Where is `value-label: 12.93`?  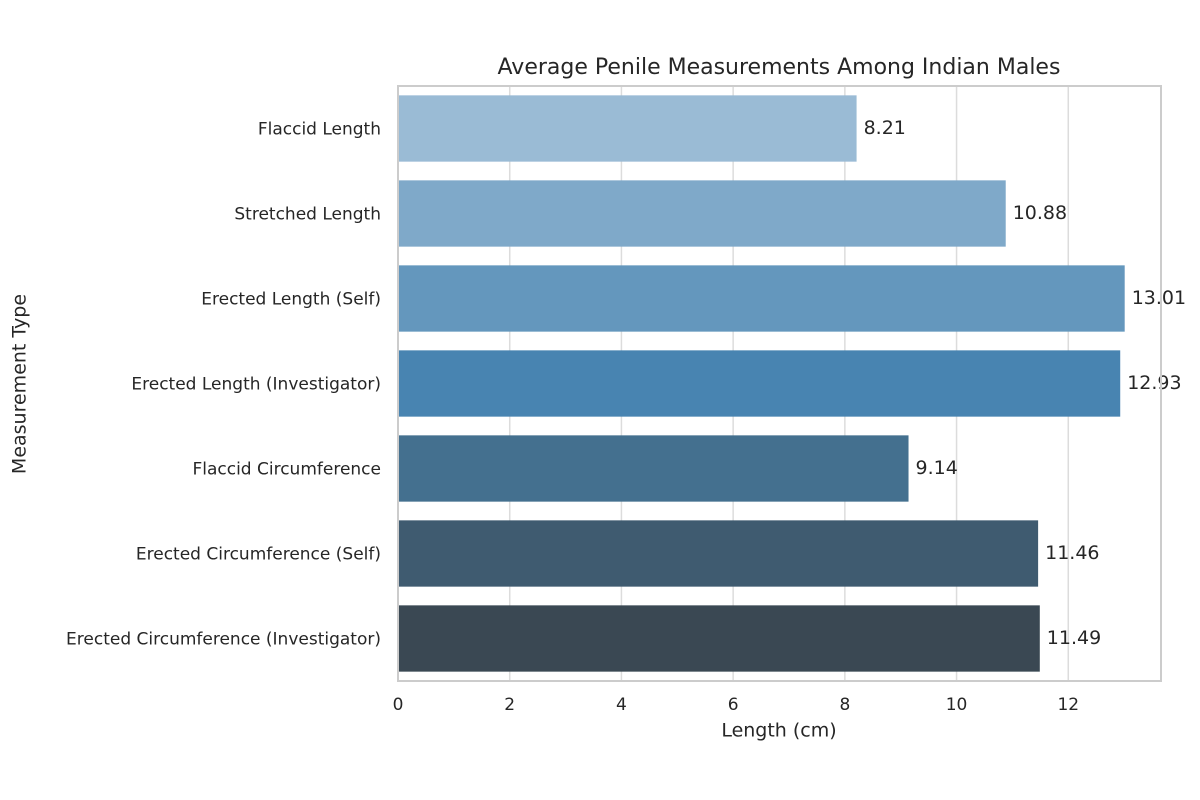
value-label: 12.93 is located at coordinates (1154, 383).